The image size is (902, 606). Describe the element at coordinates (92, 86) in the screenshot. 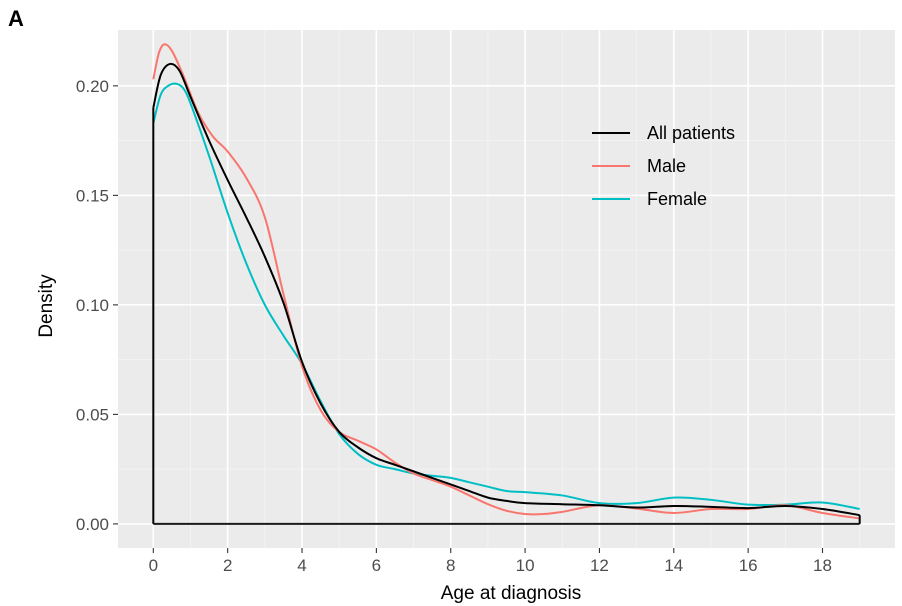

I see `y-tick-label: 0.20` at that location.